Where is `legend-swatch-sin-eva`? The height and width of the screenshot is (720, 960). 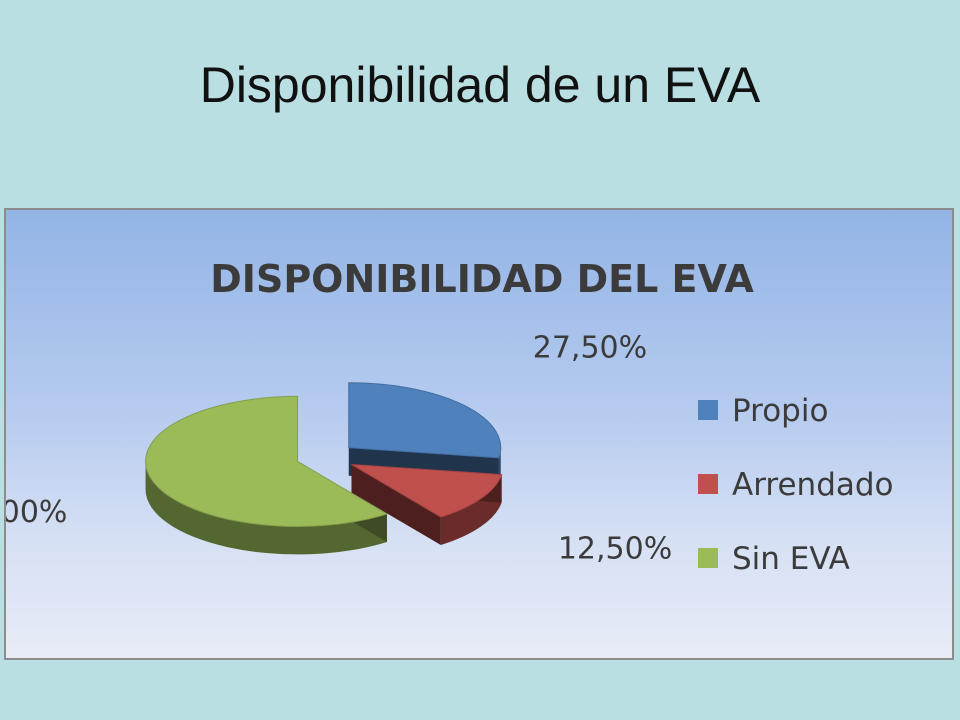
legend-swatch-sin-eva is located at coordinates (708, 558).